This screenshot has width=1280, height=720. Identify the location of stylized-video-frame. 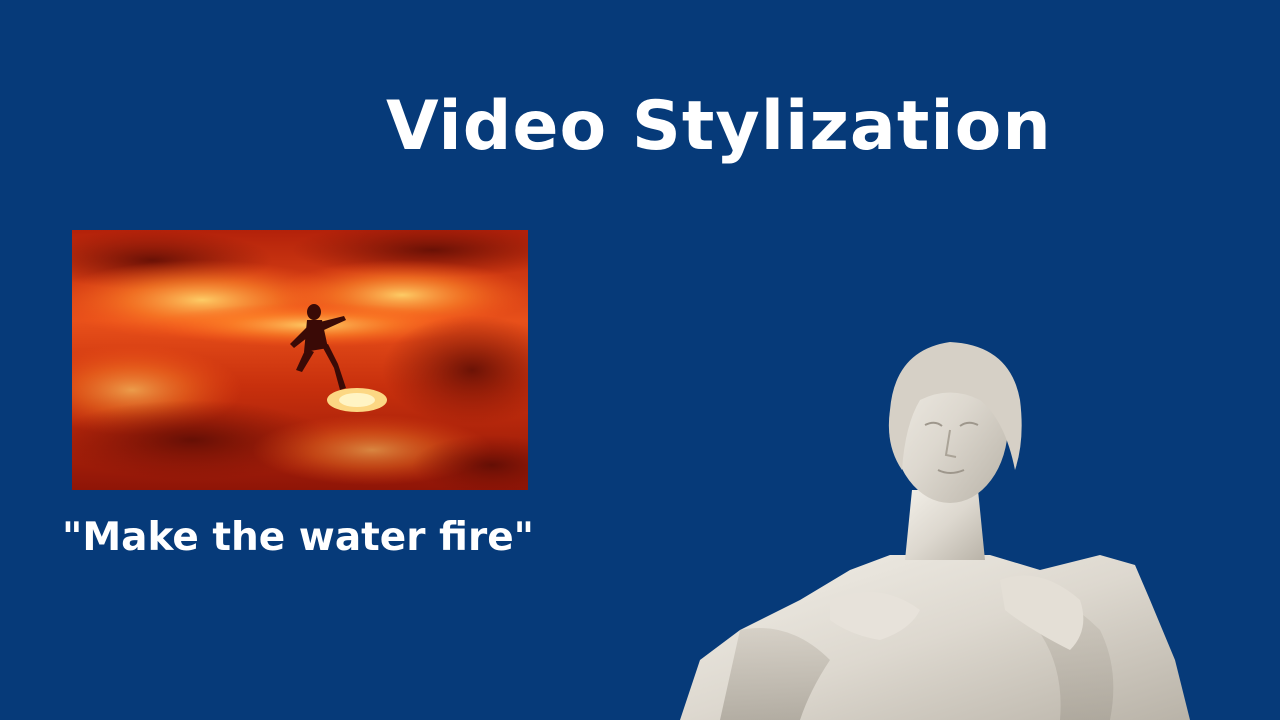
(300, 360).